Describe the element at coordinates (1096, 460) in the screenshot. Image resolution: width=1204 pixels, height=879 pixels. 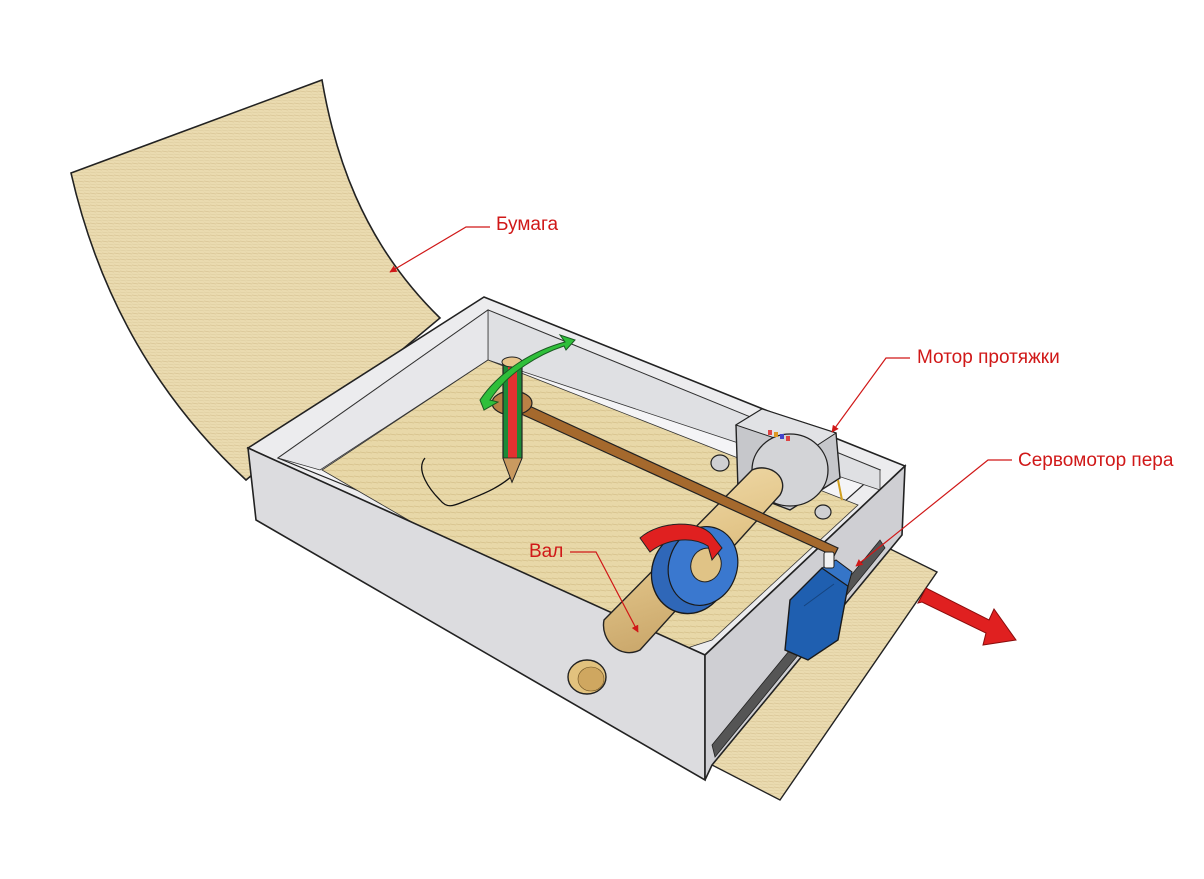
I see `label-pen-servo: Сервомотор пера` at that location.